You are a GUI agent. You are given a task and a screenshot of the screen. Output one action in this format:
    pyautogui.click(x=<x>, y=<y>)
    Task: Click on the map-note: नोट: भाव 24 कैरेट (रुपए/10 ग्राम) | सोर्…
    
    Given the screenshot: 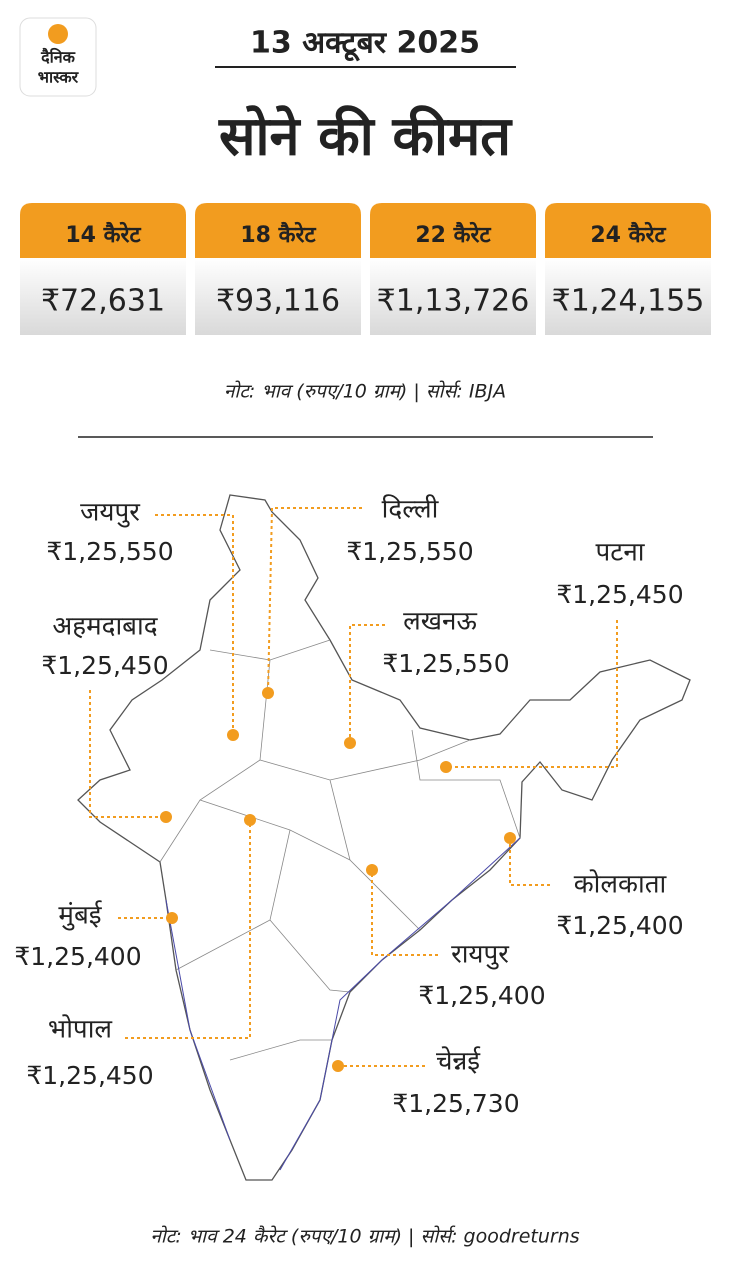 What is the action you would take?
    pyautogui.click(x=364, y=1236)
    